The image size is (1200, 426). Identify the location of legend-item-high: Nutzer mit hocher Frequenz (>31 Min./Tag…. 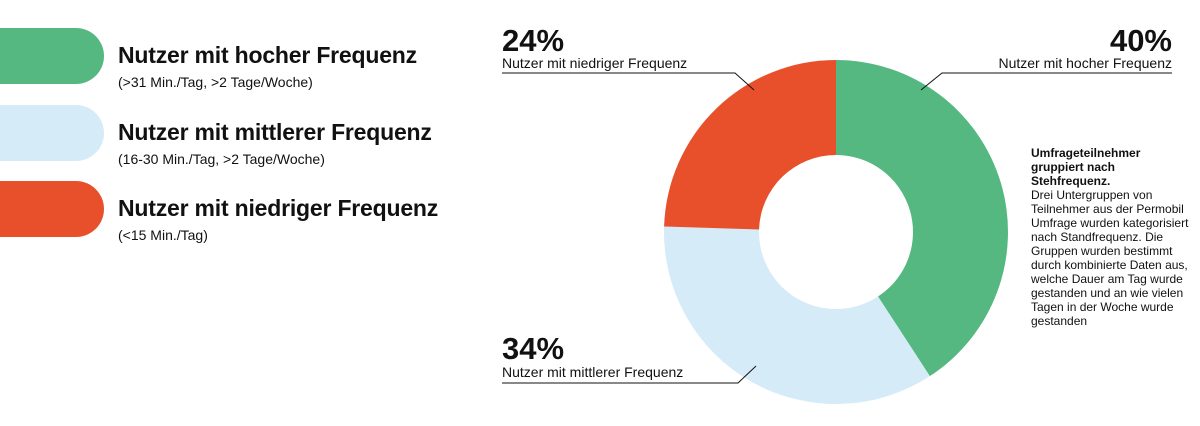
(240, 59).